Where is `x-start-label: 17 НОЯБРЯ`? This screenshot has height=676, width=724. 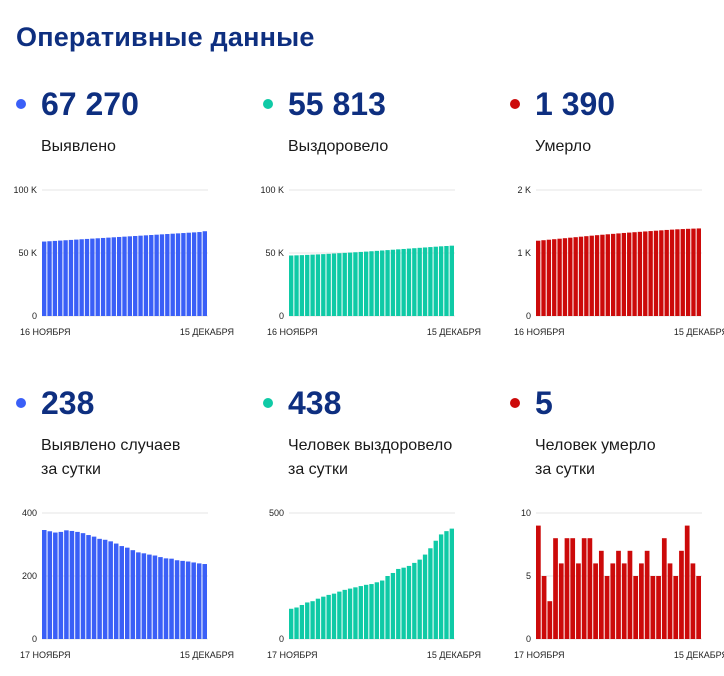 x-start-label: 17 НОЯБРЯ is located at coordinates (539, 655).